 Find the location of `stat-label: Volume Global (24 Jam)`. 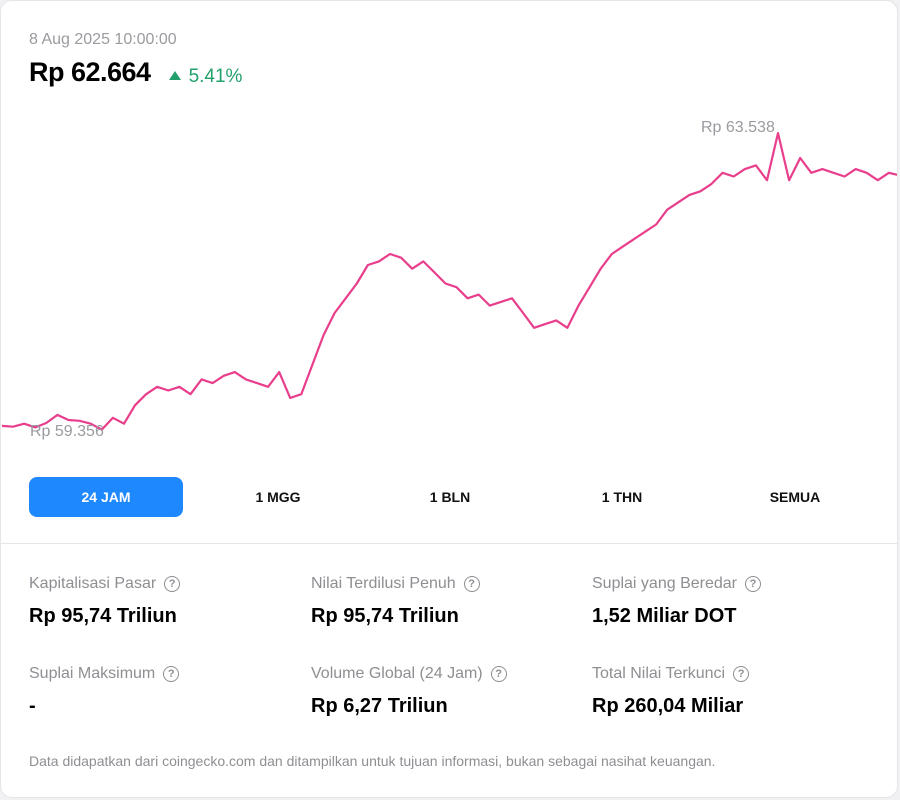

stat-label: Volume Global (24 Jam) is located at coordinates (397, 673).